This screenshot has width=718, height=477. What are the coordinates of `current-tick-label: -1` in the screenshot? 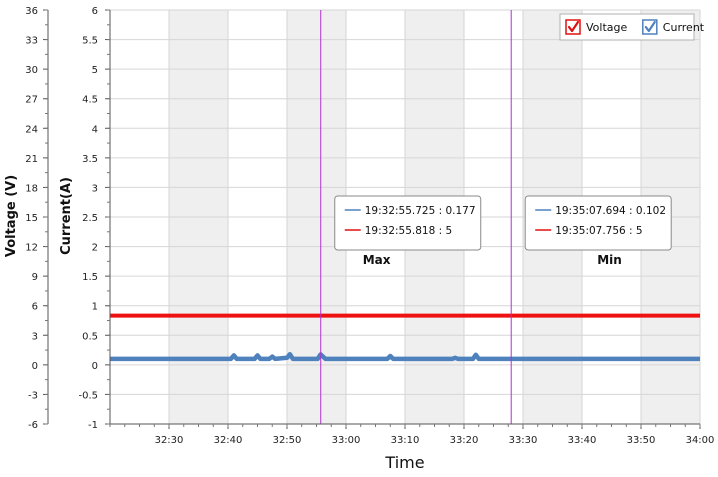 It's located at (93, 425).